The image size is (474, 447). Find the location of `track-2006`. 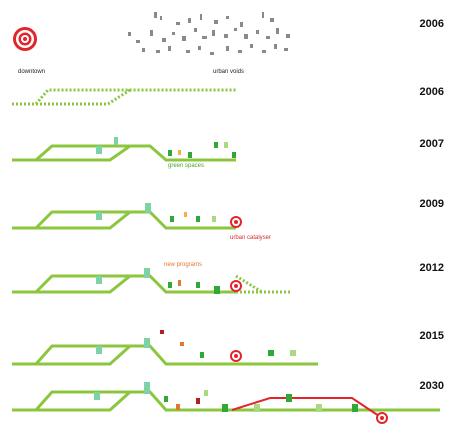

track-2006 is located at coordinates (124, 97).